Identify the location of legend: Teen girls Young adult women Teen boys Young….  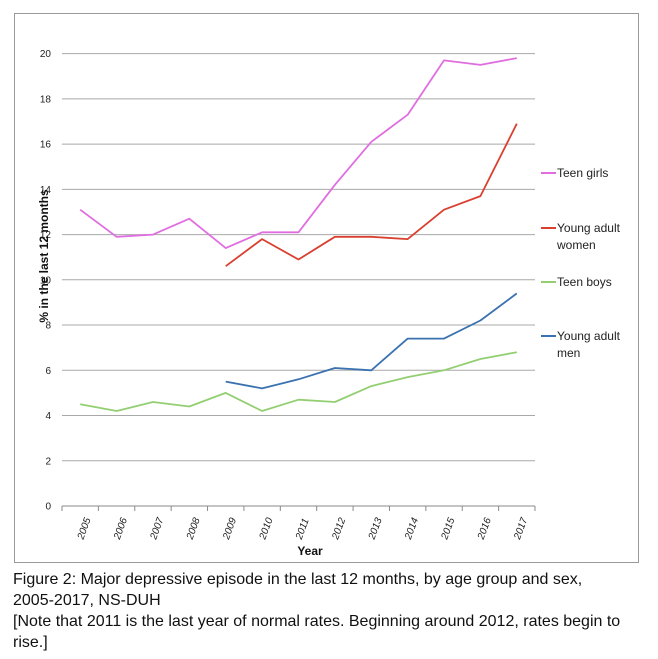
(581, 263).